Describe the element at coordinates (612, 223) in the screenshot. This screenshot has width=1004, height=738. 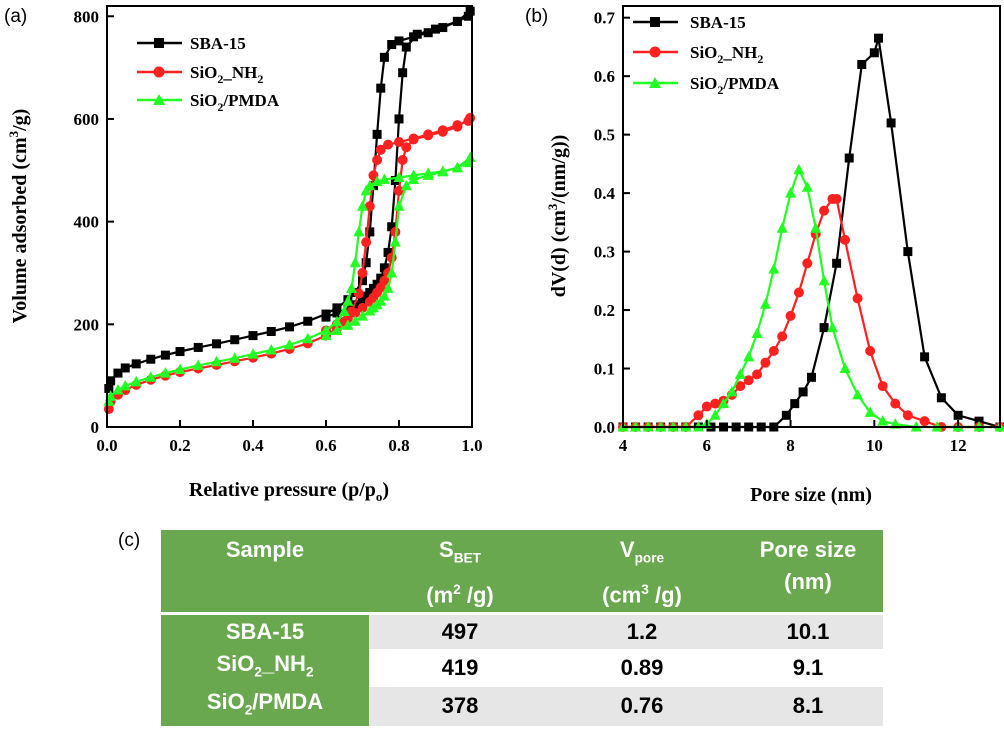
I see `chart-b-y-ticks: 0.0 0.1 0.2 0.3 0.4 0.5 0.6 0.7` at that location.